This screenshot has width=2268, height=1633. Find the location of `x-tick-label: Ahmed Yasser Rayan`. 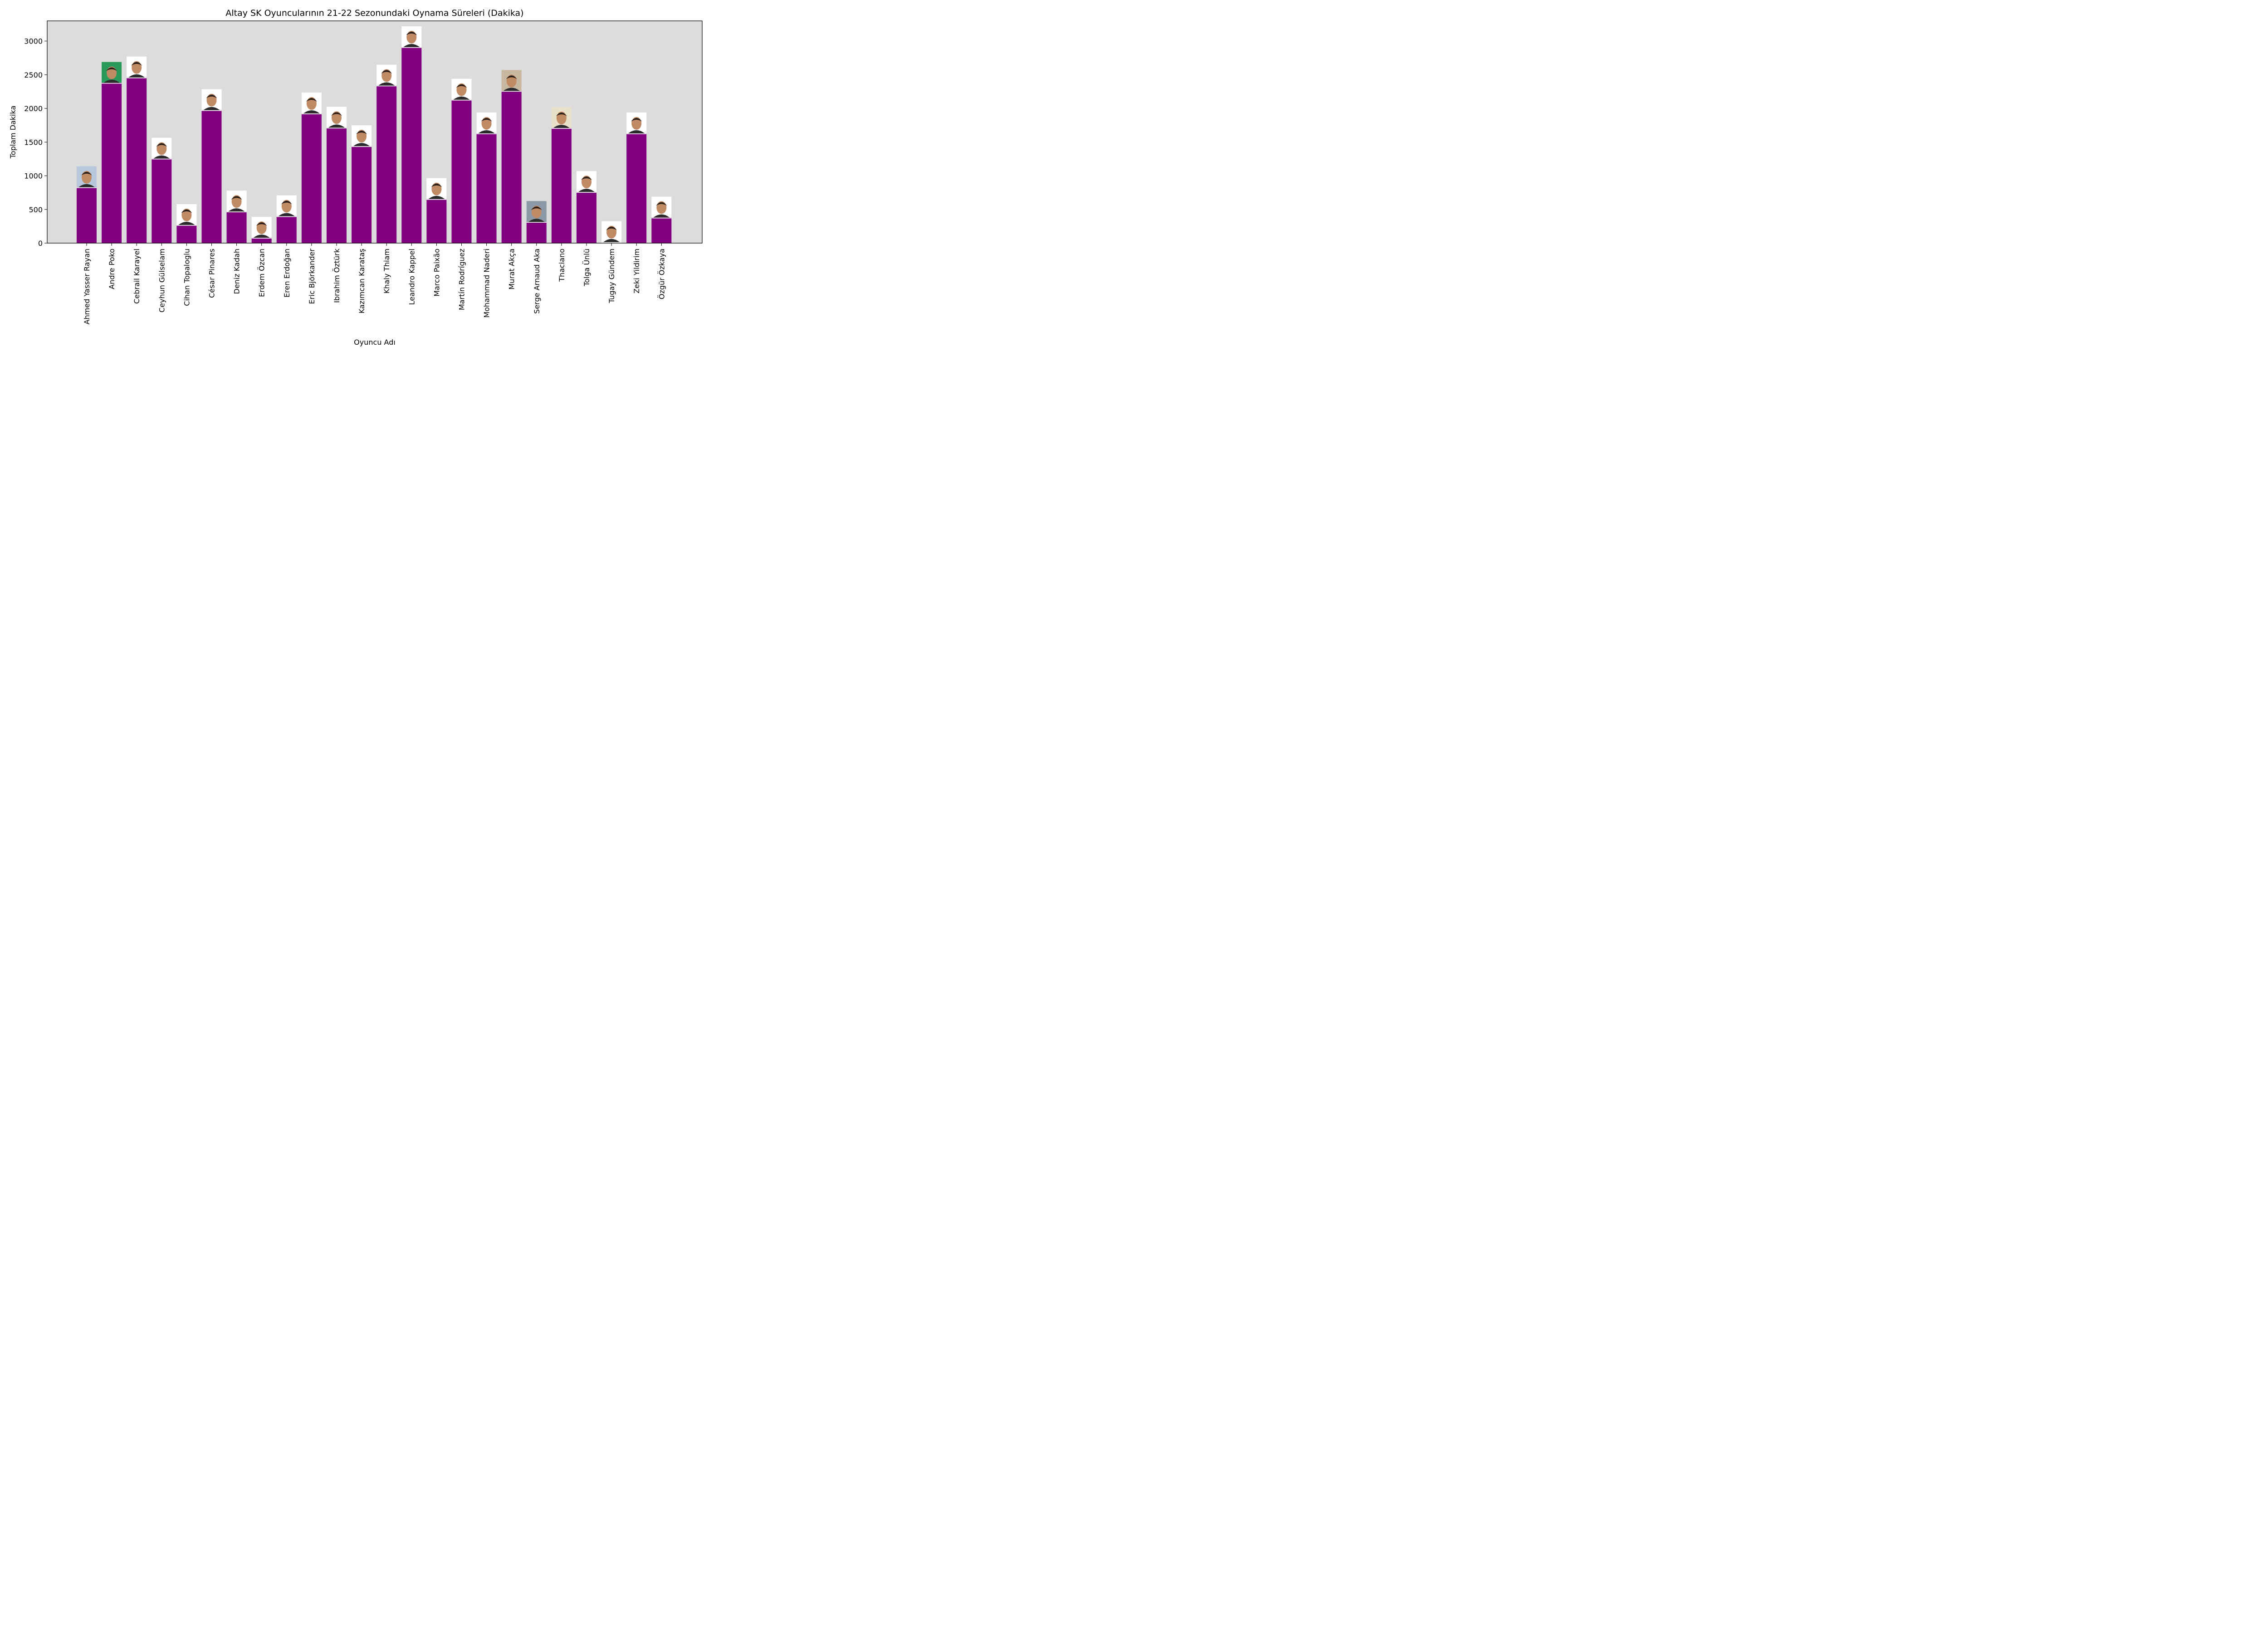

x-tick-label: Ahmed Yasser Rayan is located at coordinates (87, 286).